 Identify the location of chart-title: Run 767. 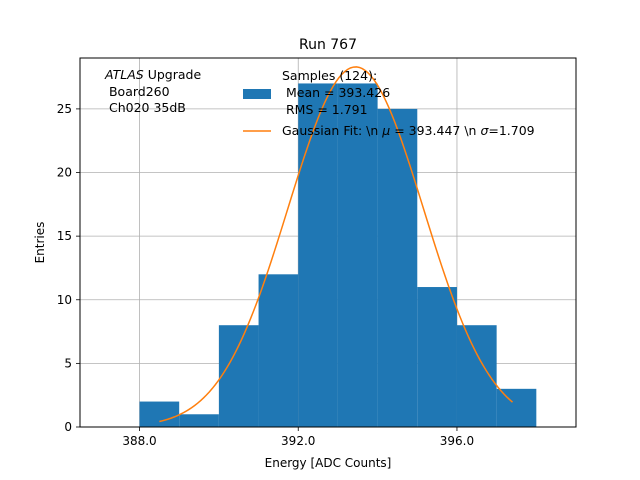
(328, 45).